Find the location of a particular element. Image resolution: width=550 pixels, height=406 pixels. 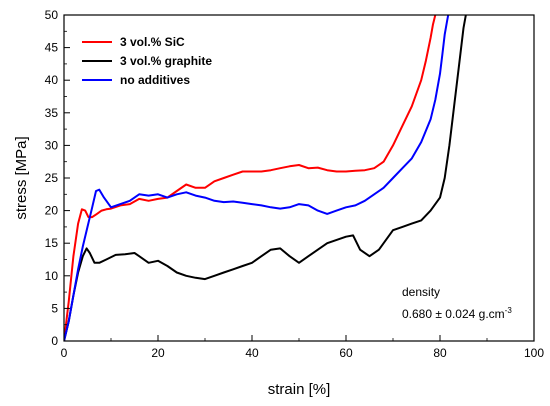

y-axis-title: stress [MPa] is located at coordinates (21, 177).